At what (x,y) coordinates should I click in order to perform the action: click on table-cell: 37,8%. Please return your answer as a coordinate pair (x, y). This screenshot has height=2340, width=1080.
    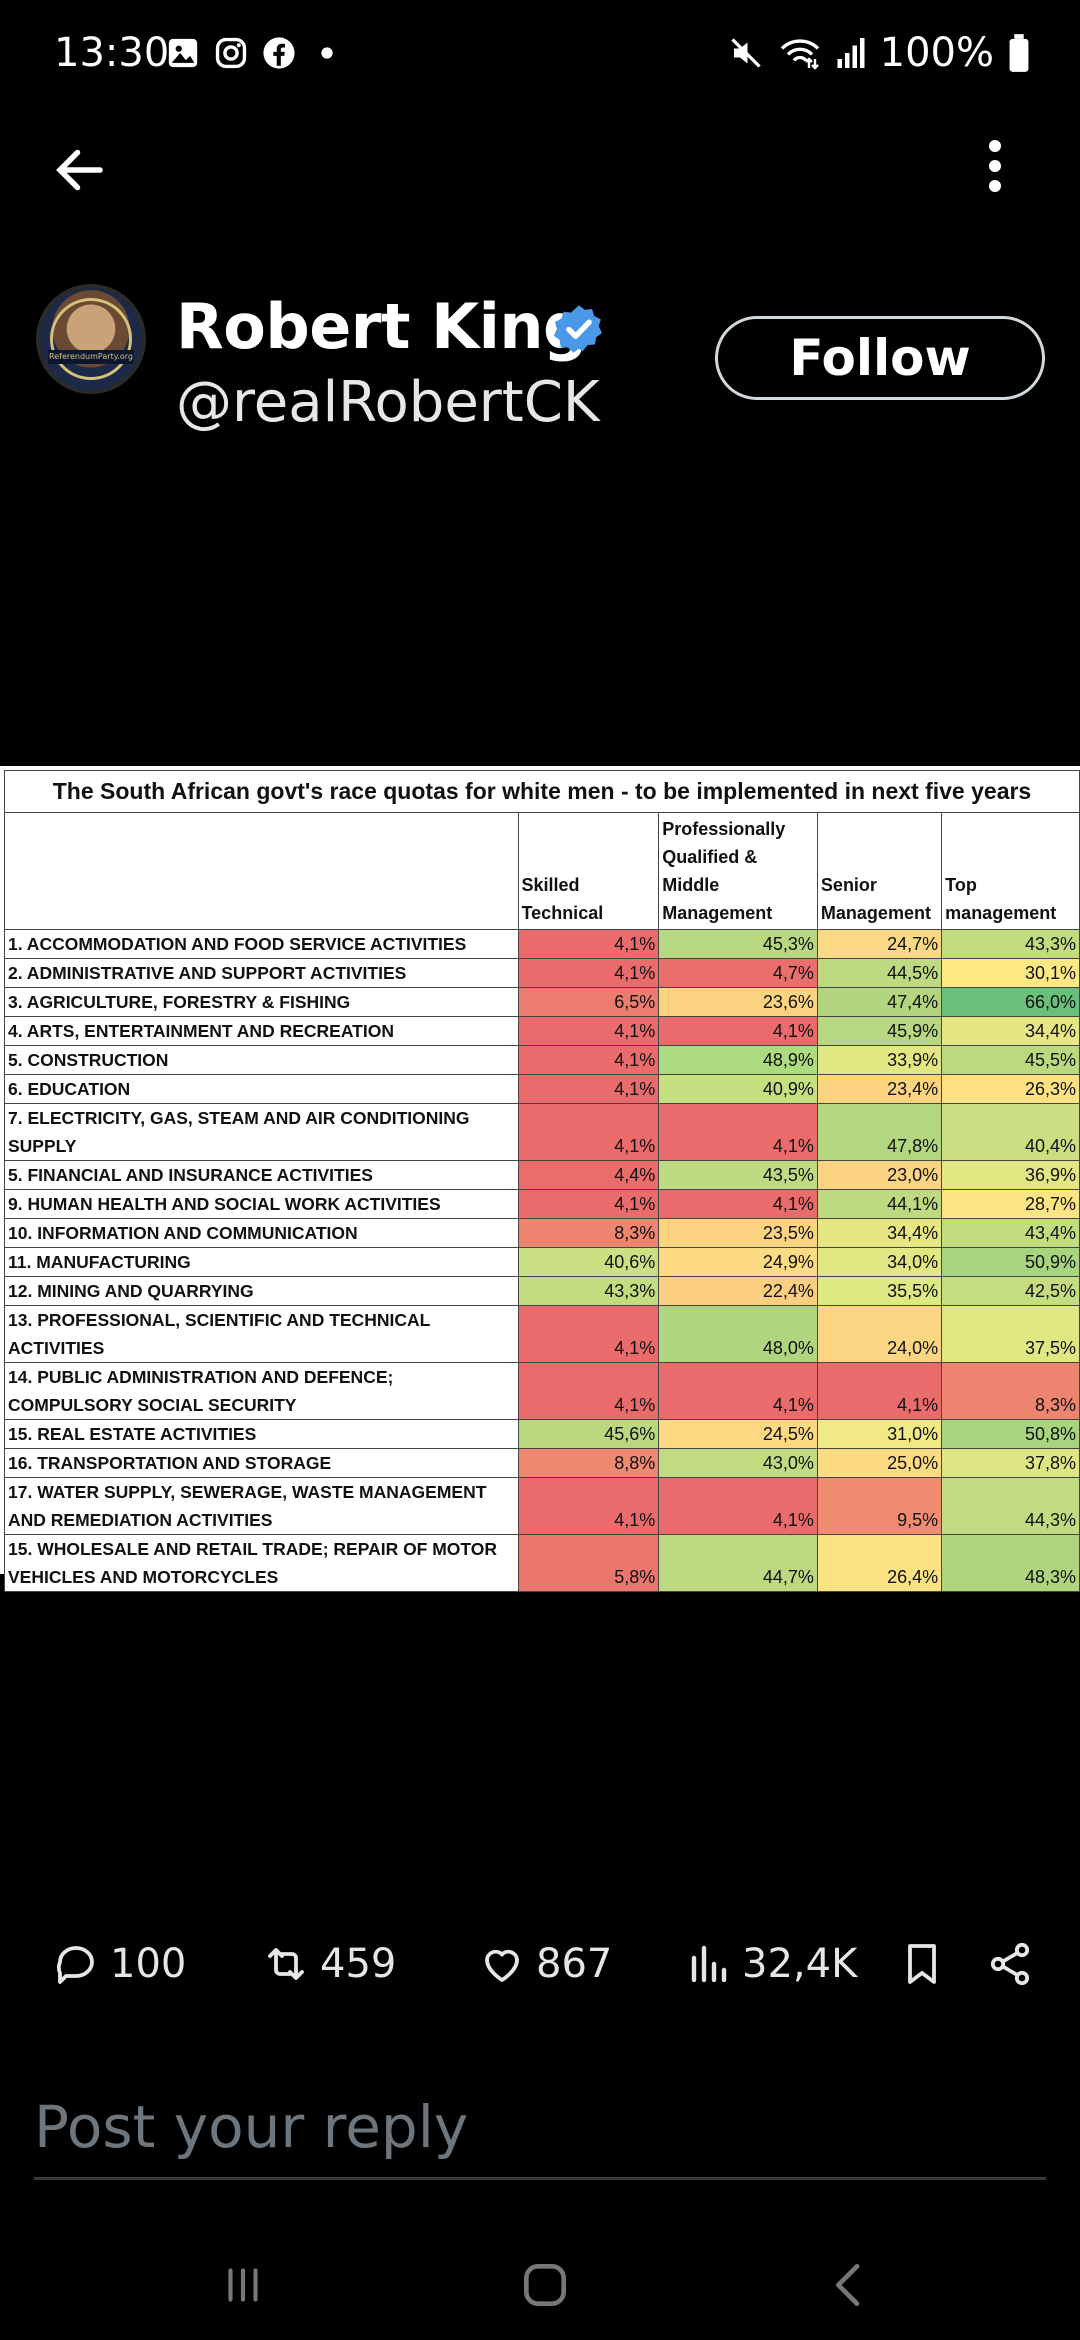
    Looking at the image, I should click on (1010, 1463).